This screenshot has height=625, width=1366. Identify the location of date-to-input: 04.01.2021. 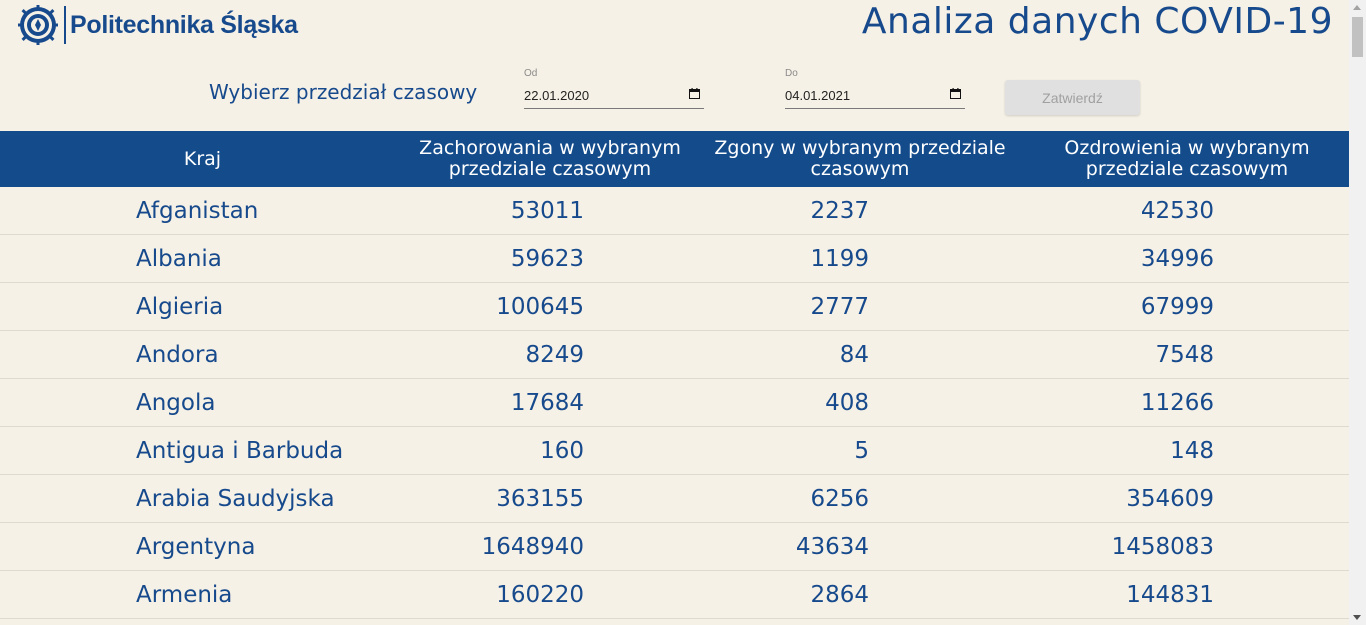
(875, 95).